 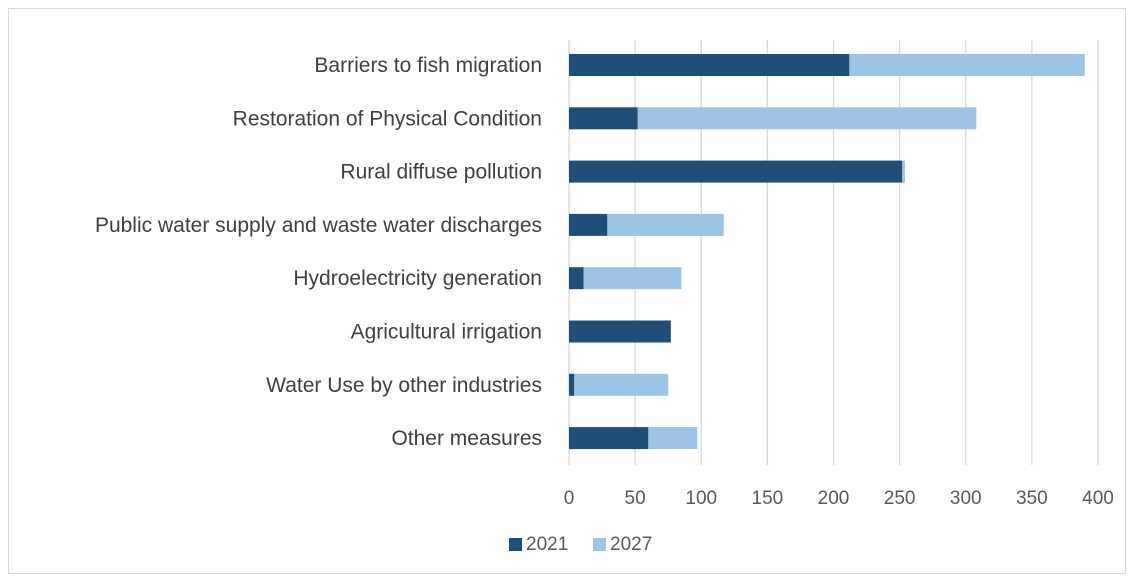 I want to click on bar-2021-rural-diffuse-pollution, so click(x=736, y=171).